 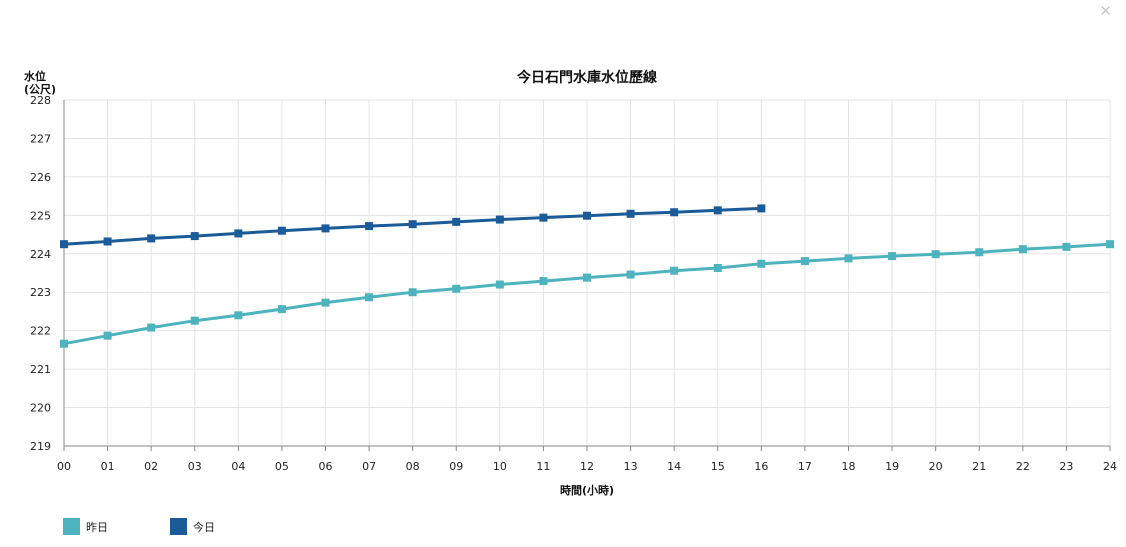 What do you see at coordinates (40, 408) in the screenshot?
I see `y-tick-label: 220` at bounding box center [40, 408].